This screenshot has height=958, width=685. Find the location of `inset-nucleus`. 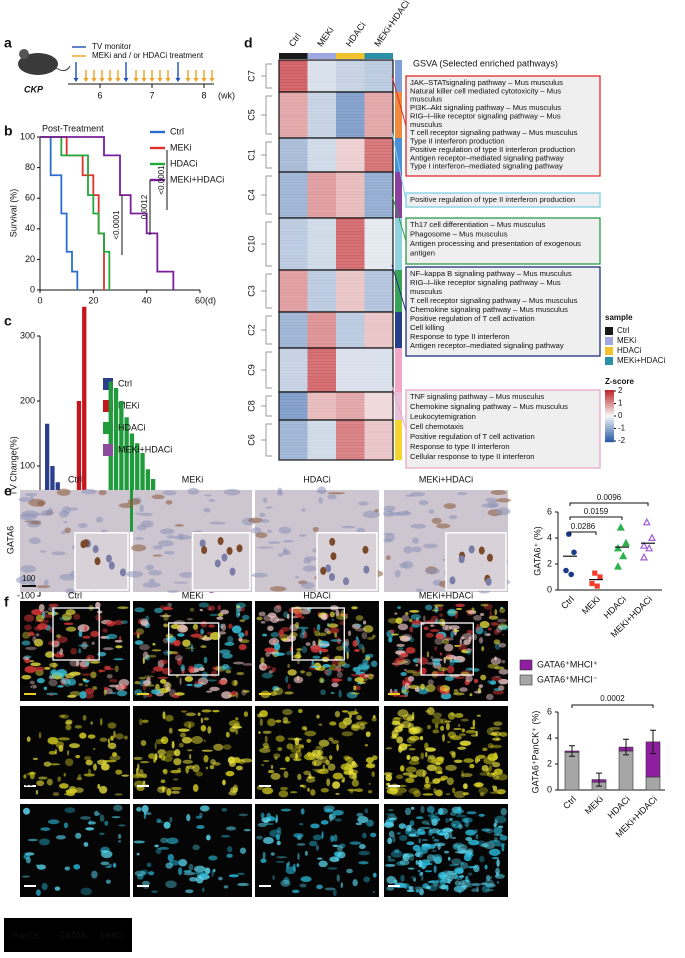

inset-nucleus is located at coordinates (239, 548).